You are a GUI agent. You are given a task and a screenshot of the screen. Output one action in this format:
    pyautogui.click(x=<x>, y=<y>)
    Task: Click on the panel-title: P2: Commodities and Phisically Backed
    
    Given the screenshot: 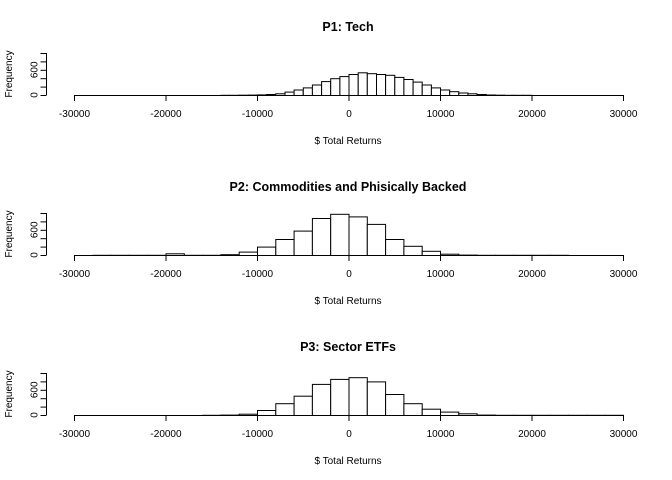 What is the action you would take?
    pyautogui.click(x=348, y=187)
    